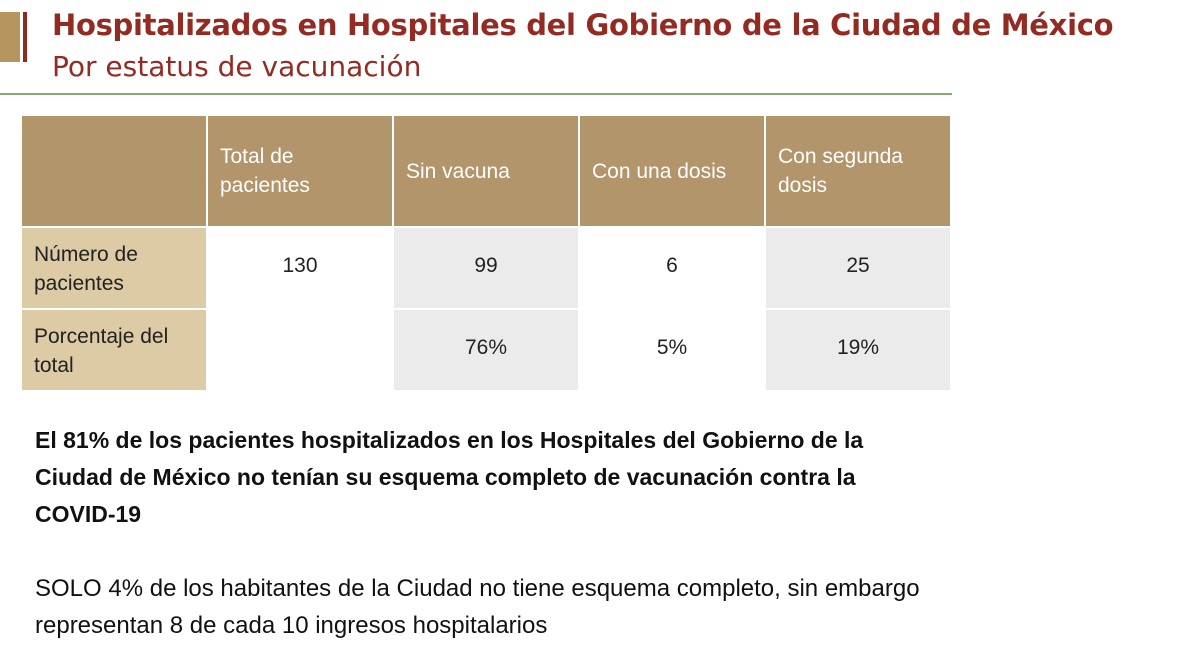  What do you see at coordinates (25, 37) in the screenshot?
I see `accent-stripe` at bounding box center [25, 37].